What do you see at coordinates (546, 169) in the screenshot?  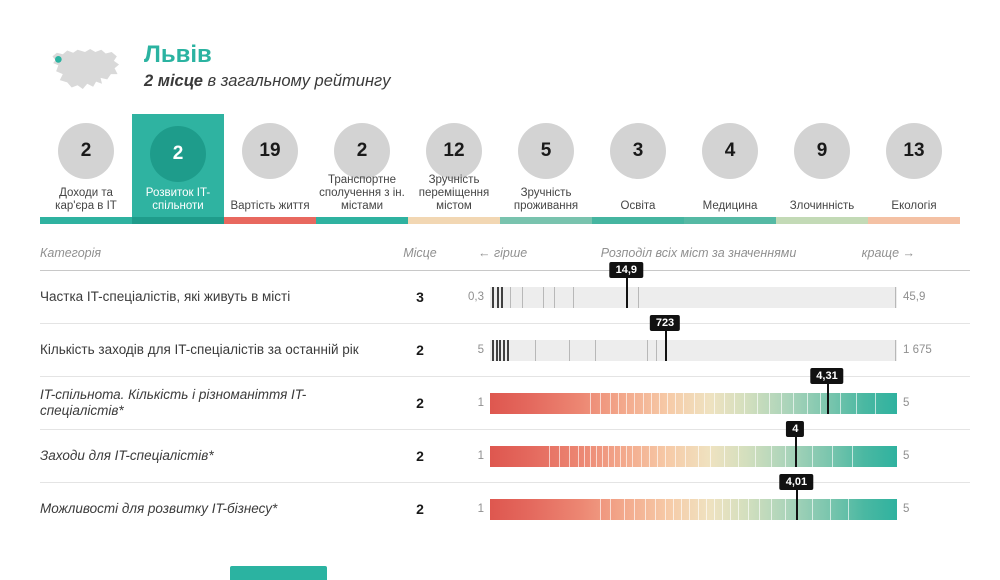 I see `category-tab: 5 Зручність проживання` at bounding box center [546, 169].